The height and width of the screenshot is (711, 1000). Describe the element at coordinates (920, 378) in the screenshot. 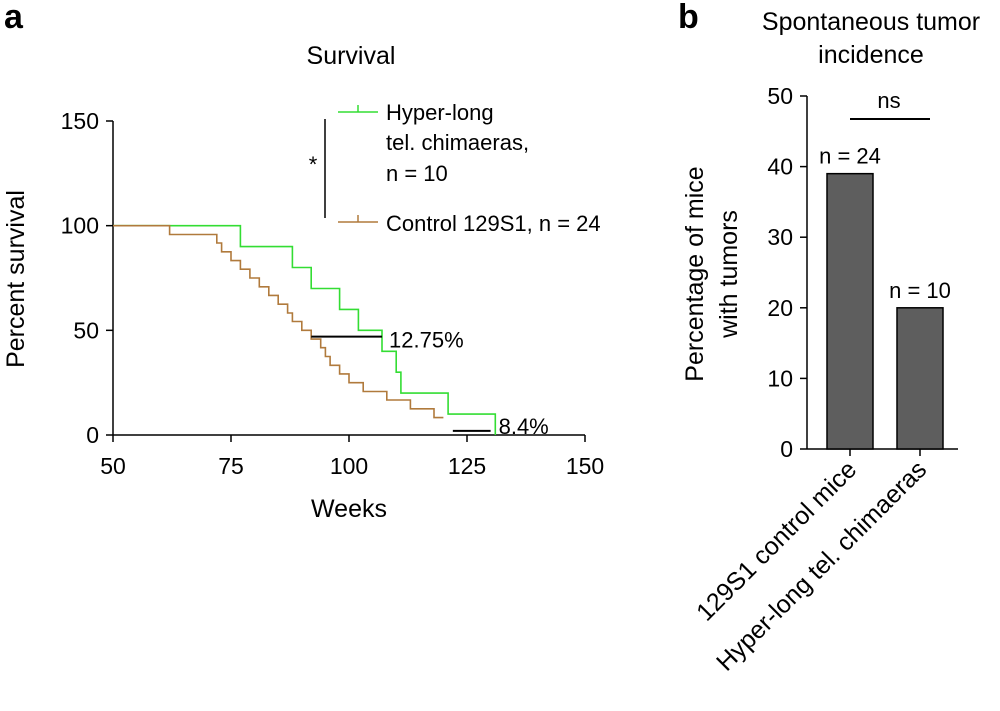

I see `bar-chimaeras` at that location.